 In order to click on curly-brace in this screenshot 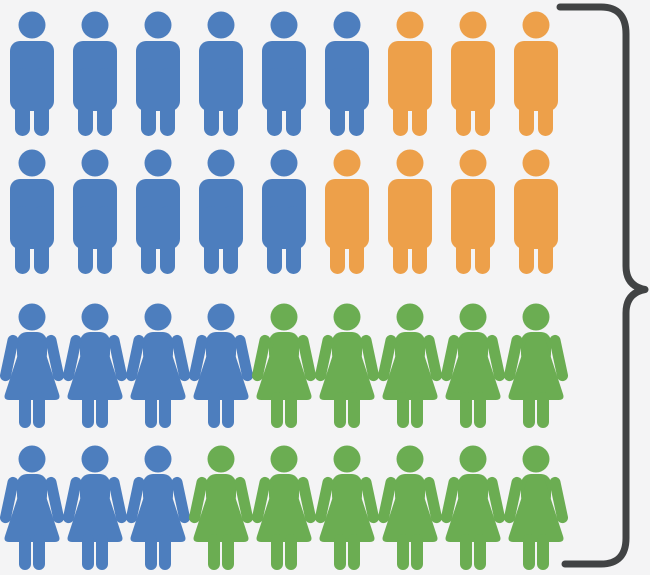, I will do `click(602, 285)`.